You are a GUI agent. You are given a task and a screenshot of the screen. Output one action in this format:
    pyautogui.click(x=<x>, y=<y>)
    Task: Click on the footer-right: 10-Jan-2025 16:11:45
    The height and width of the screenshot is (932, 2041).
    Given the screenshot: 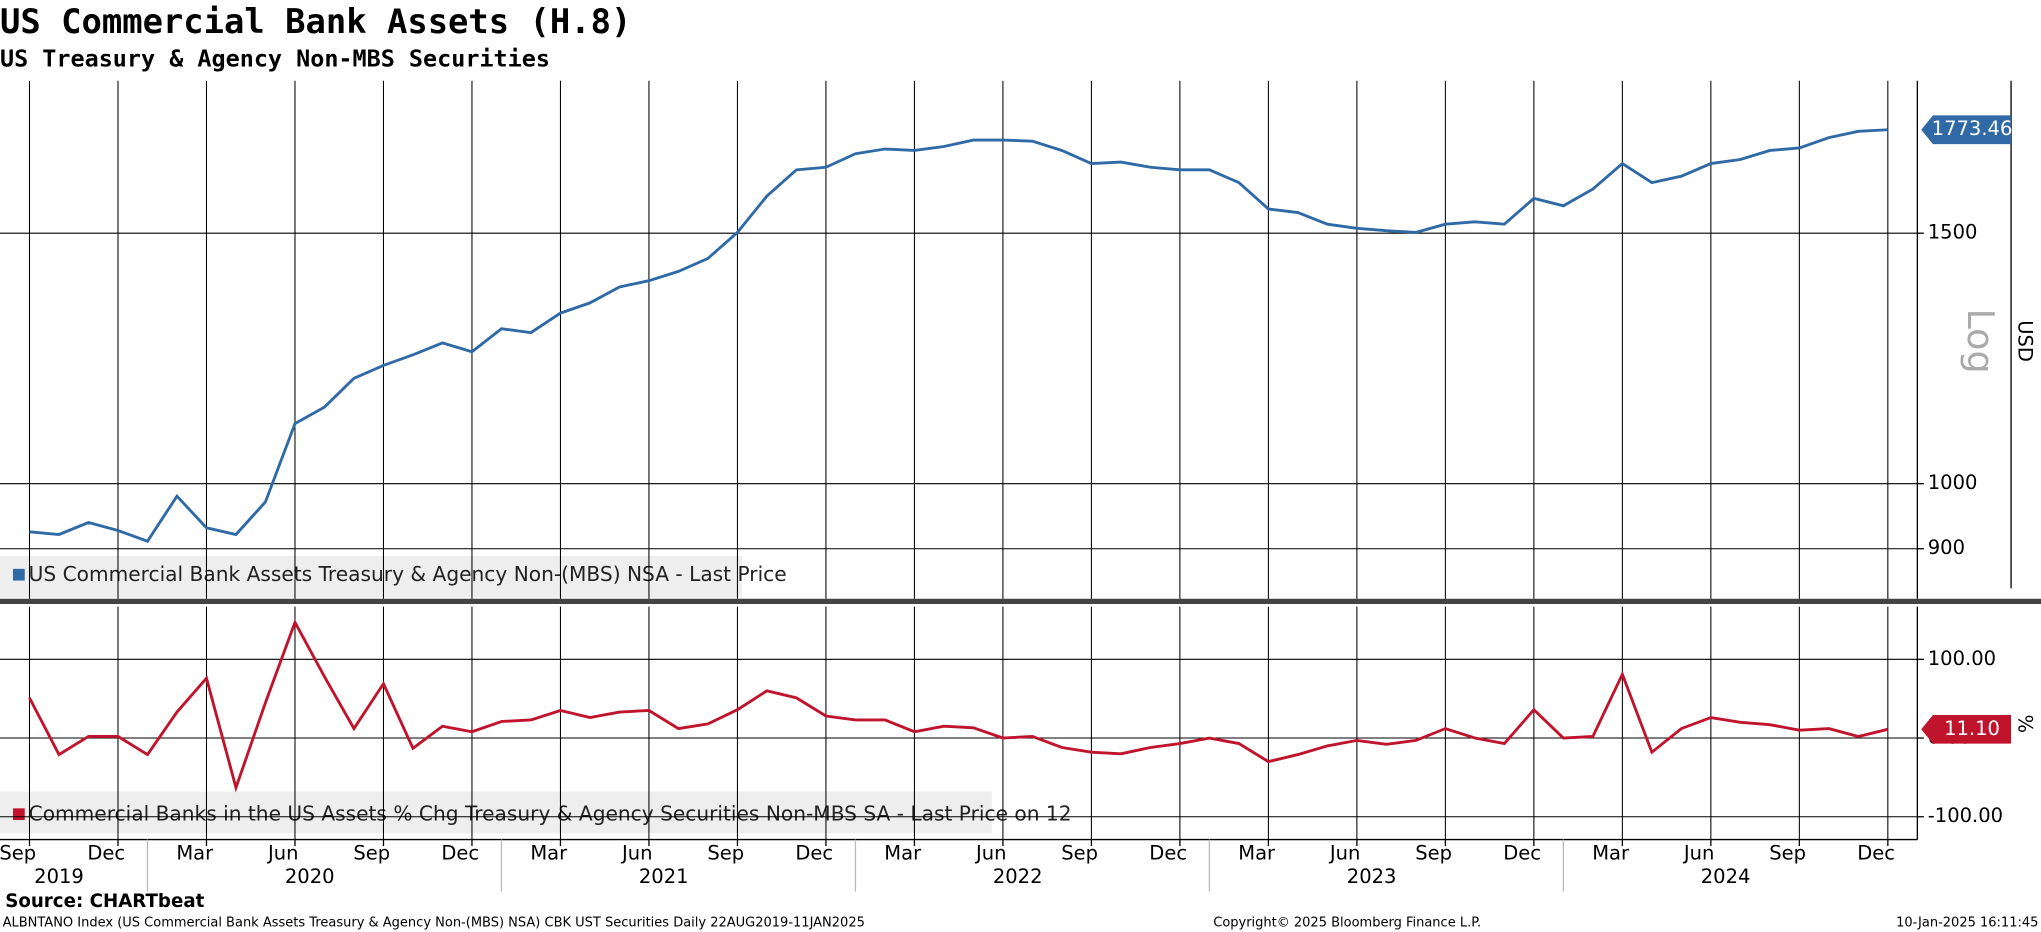 What is the action you would take?
    pyautogui.click(x=1967, y=922)
    